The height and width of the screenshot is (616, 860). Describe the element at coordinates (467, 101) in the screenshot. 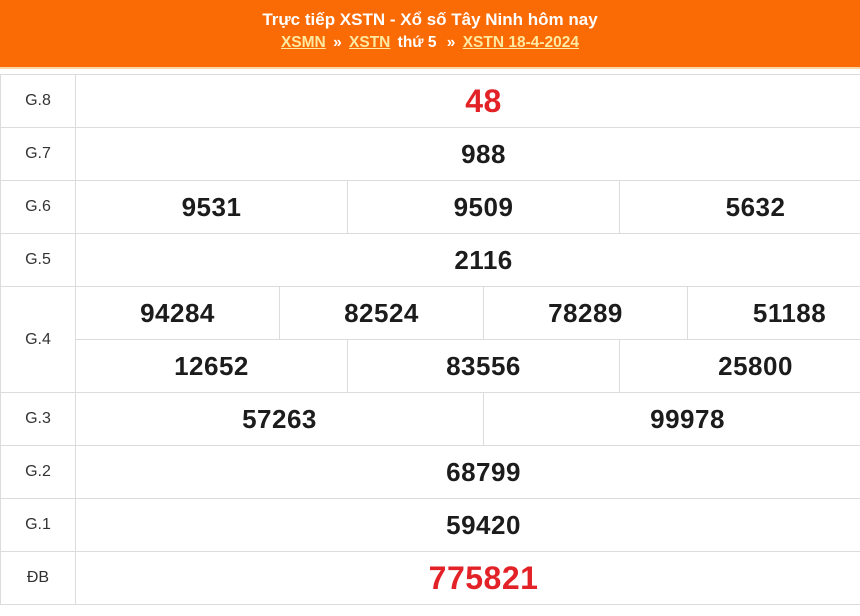

I see `prize-number-g8: 48` at that location.